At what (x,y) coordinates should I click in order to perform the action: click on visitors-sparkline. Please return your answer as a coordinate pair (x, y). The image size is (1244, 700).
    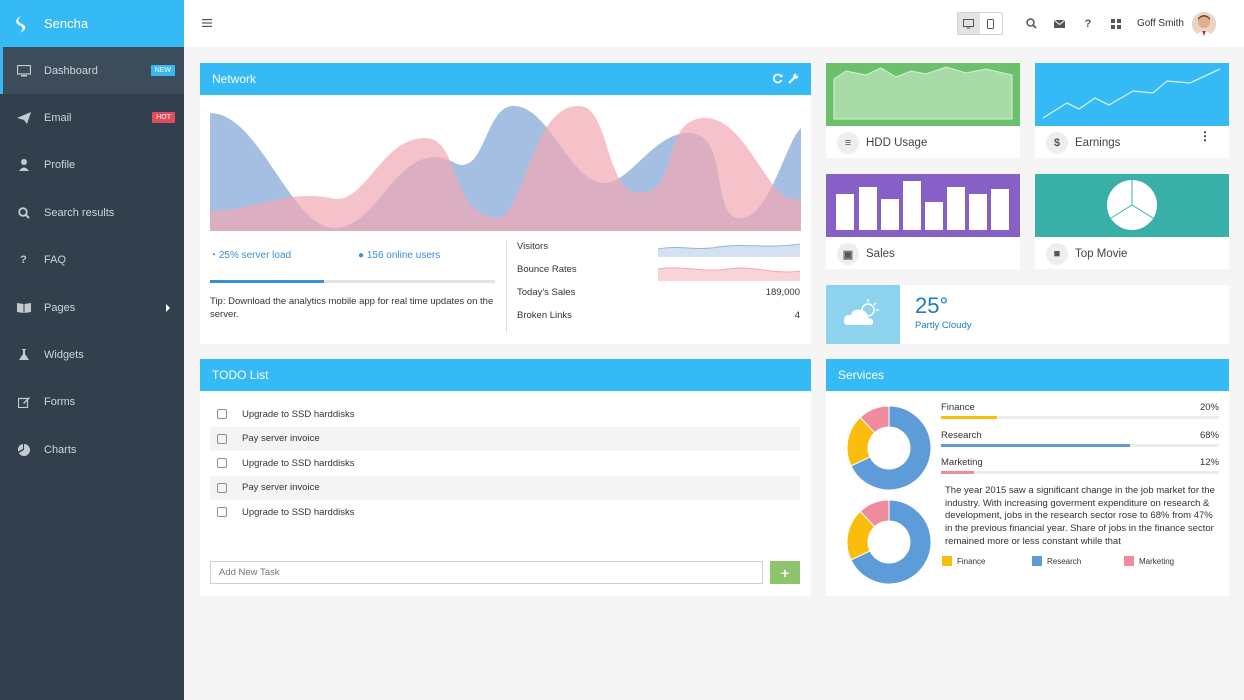
    Looking at the image, I should click on (729, 250).